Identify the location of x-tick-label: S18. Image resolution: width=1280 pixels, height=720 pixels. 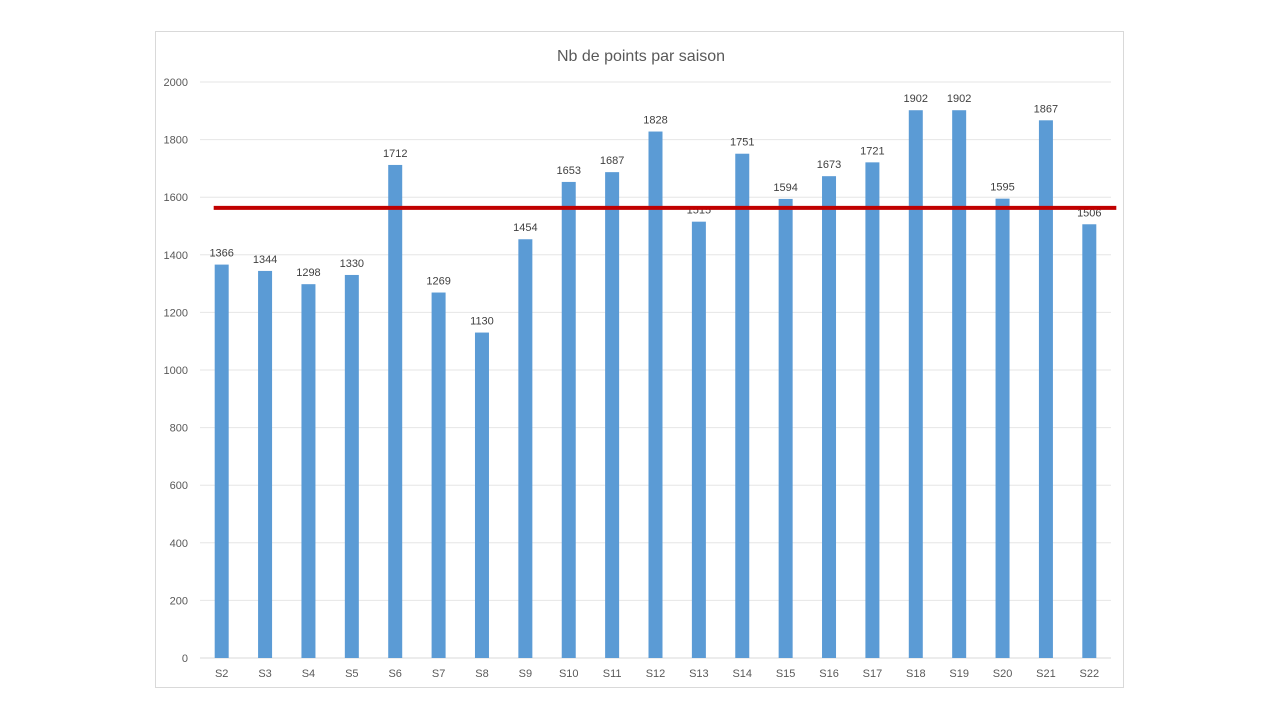
(916, 674).